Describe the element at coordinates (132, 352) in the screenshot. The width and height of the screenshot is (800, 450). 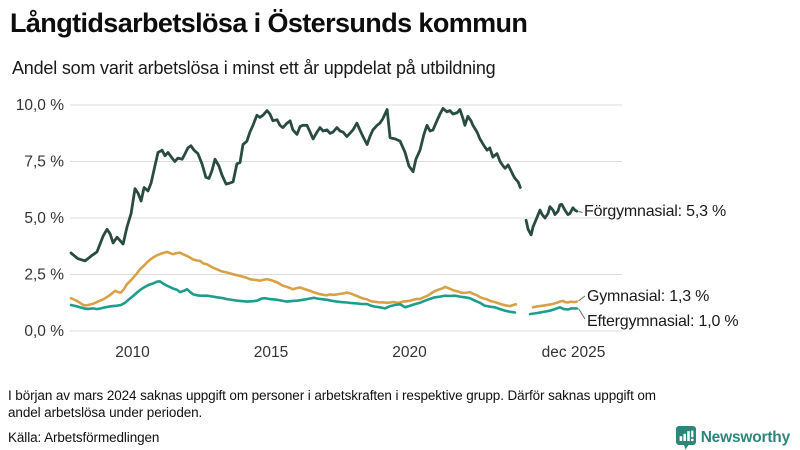
I see `x-tick-label: 2010` at that location.